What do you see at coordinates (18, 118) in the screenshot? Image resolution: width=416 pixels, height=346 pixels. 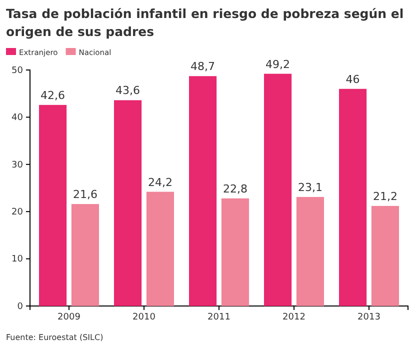 I see `y-tick-label: 40` at bounding box center [18, 118].